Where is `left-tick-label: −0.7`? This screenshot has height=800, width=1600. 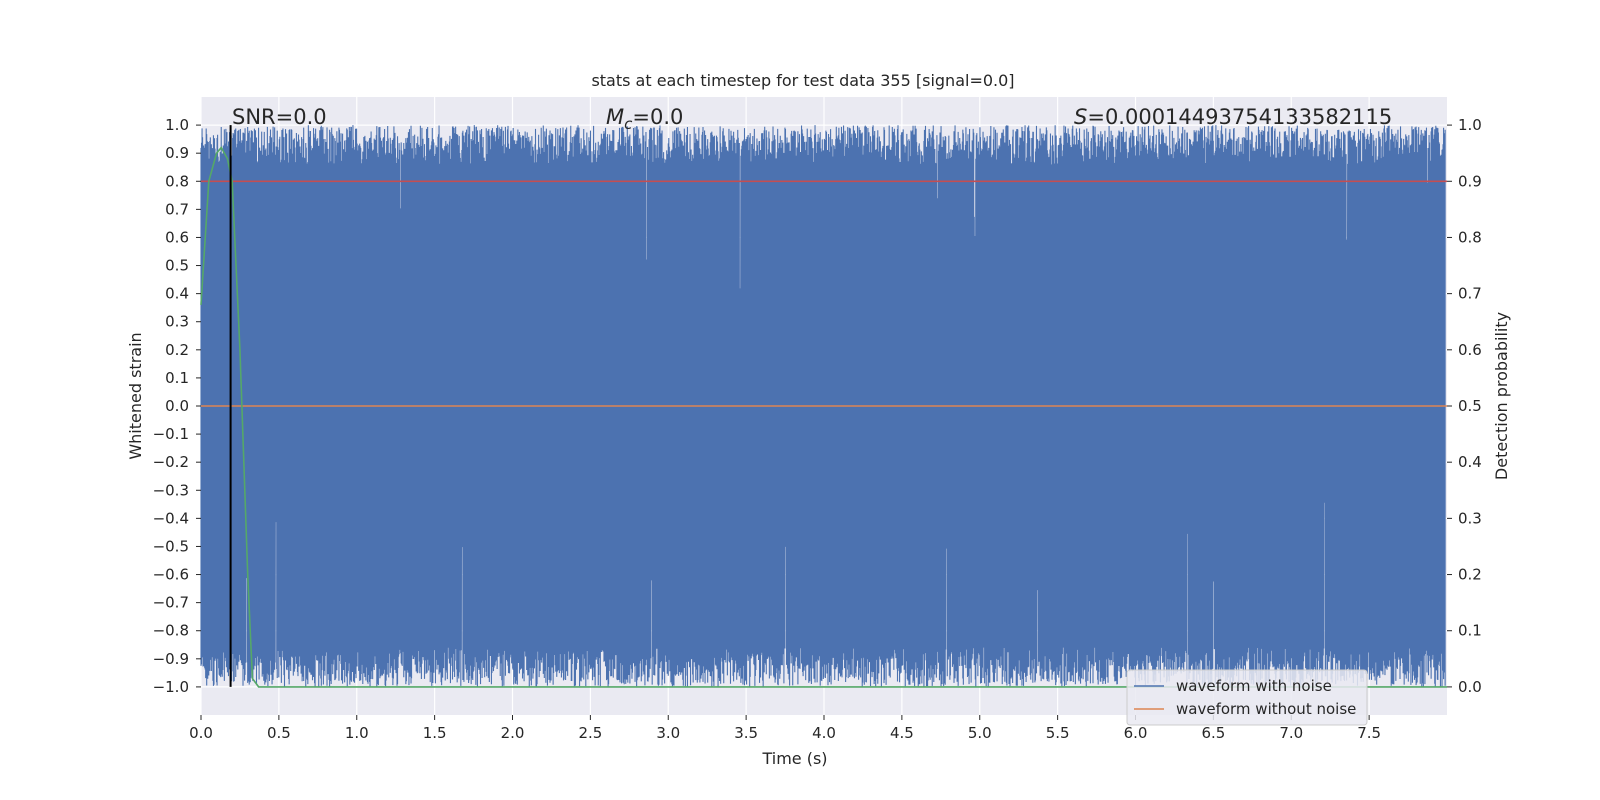 left-tick-label: −0.7 is located at coordinates (171, 603).